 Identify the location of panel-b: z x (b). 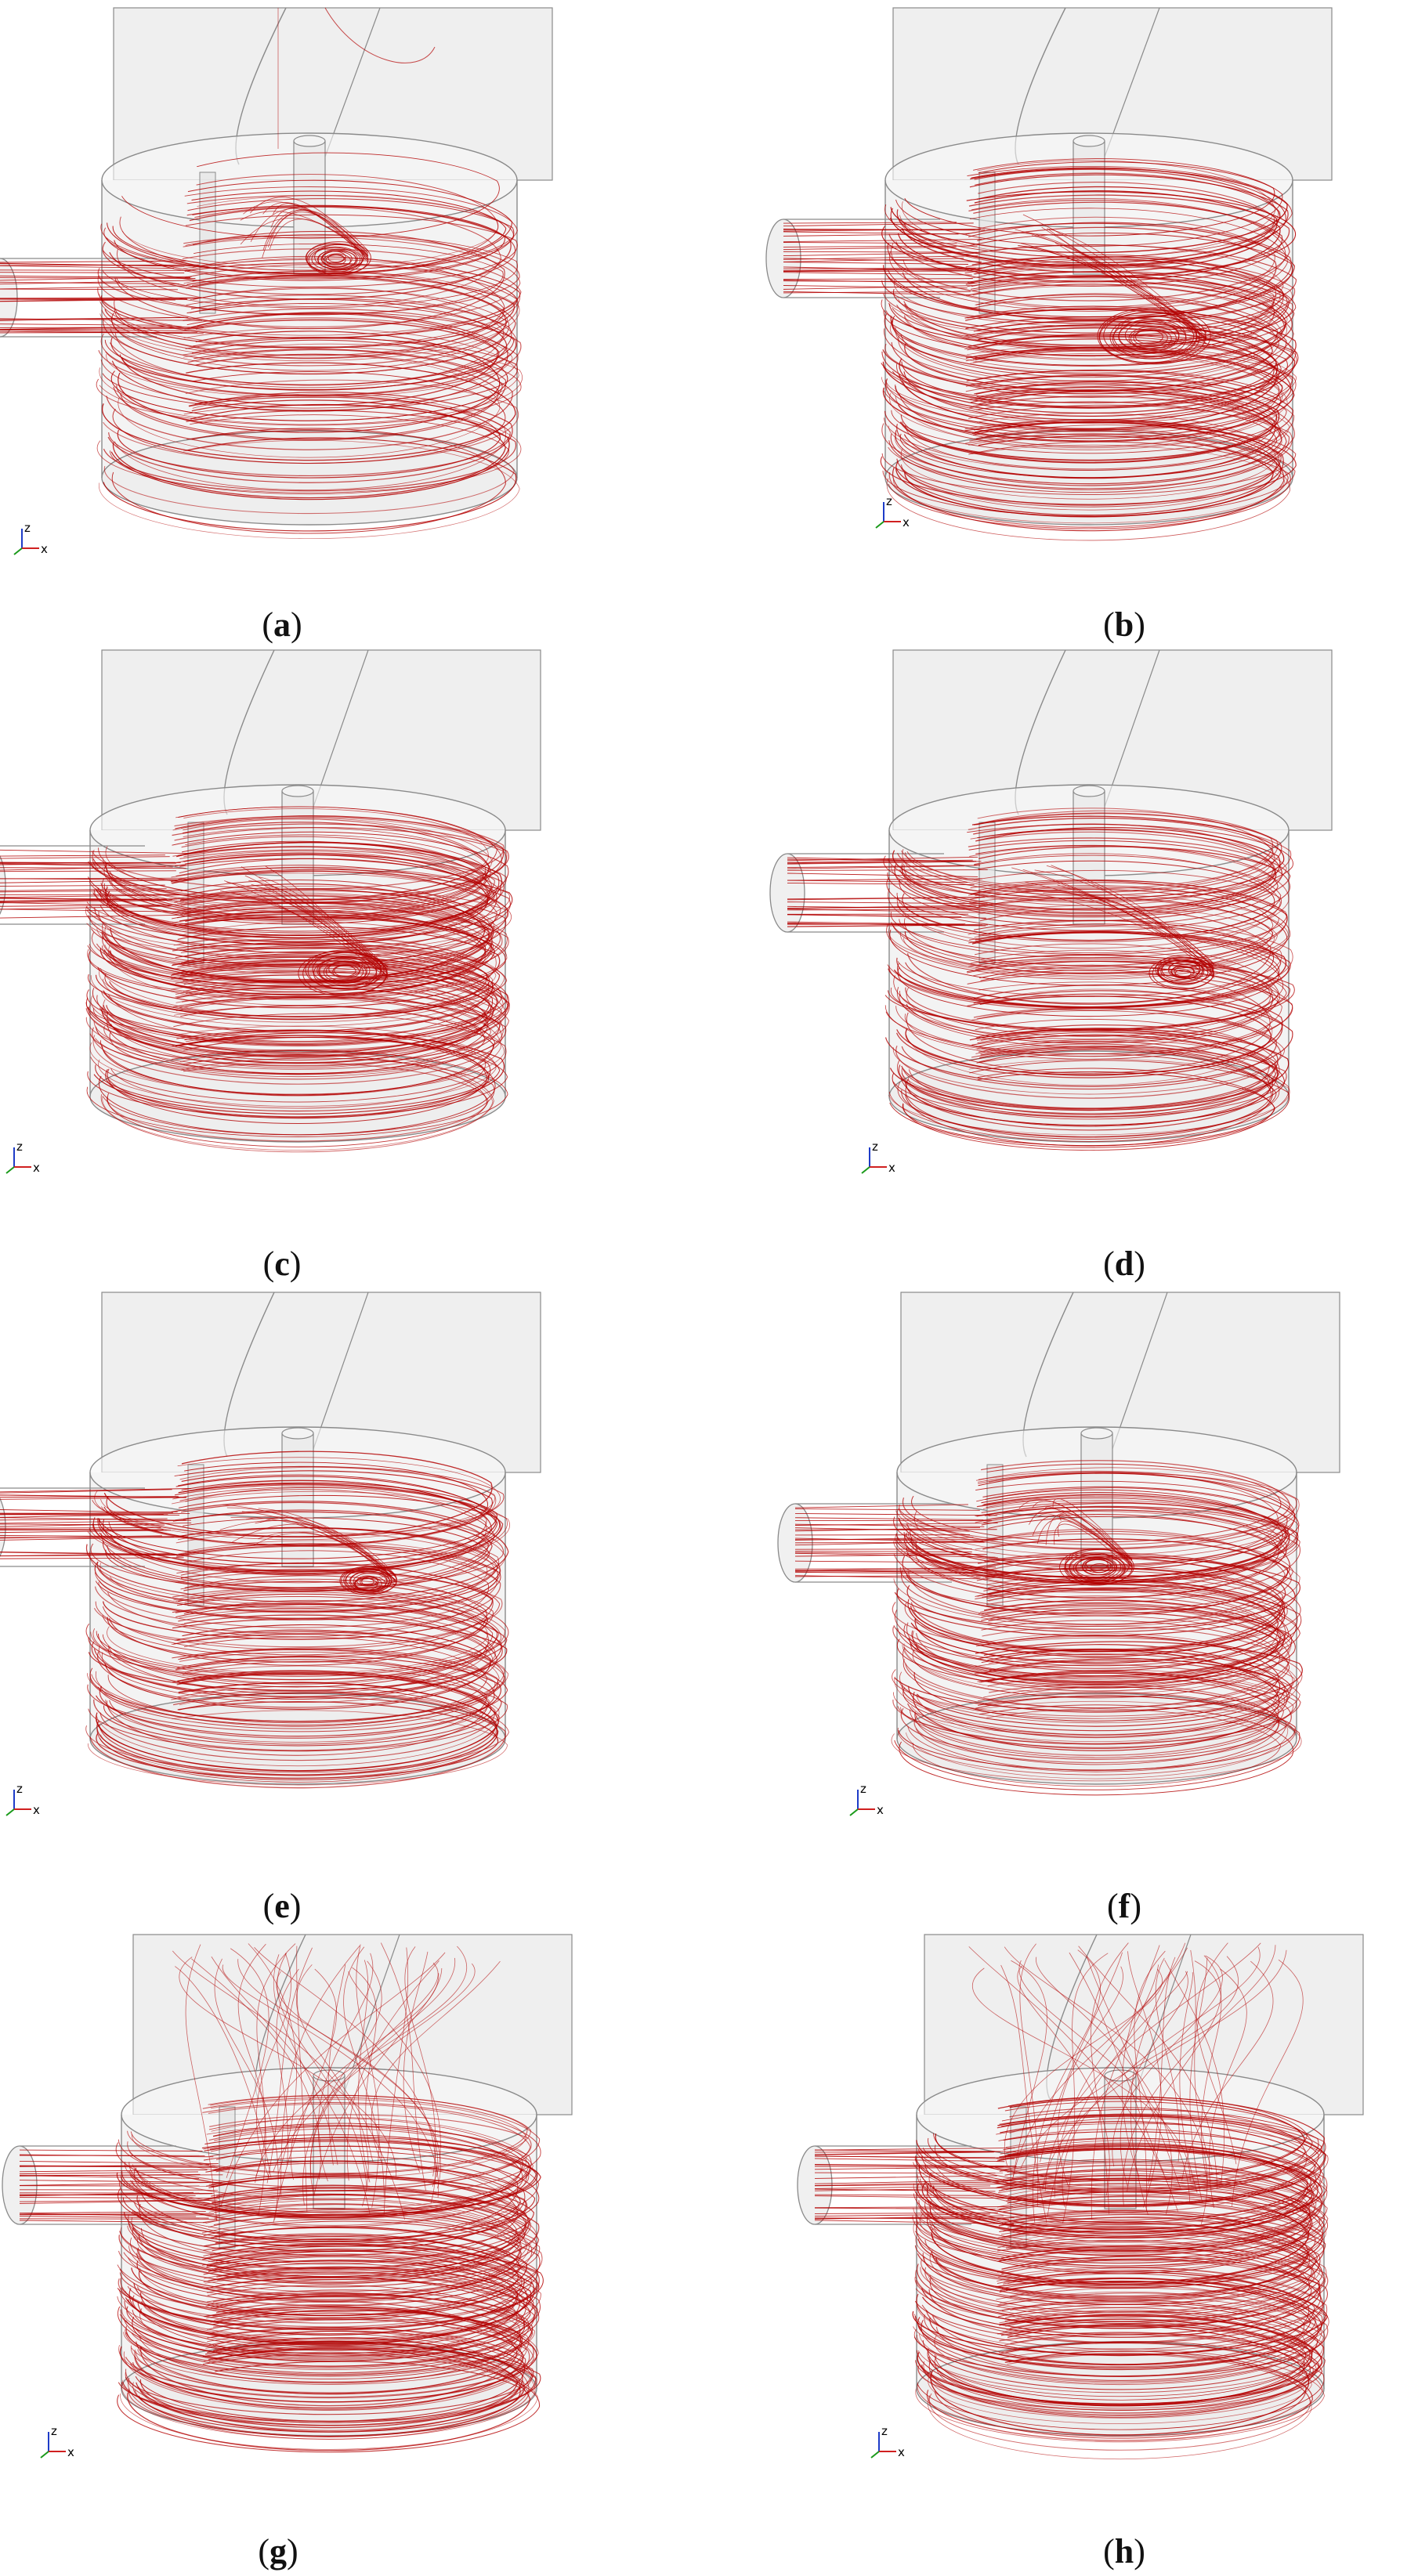
(1091, 322).